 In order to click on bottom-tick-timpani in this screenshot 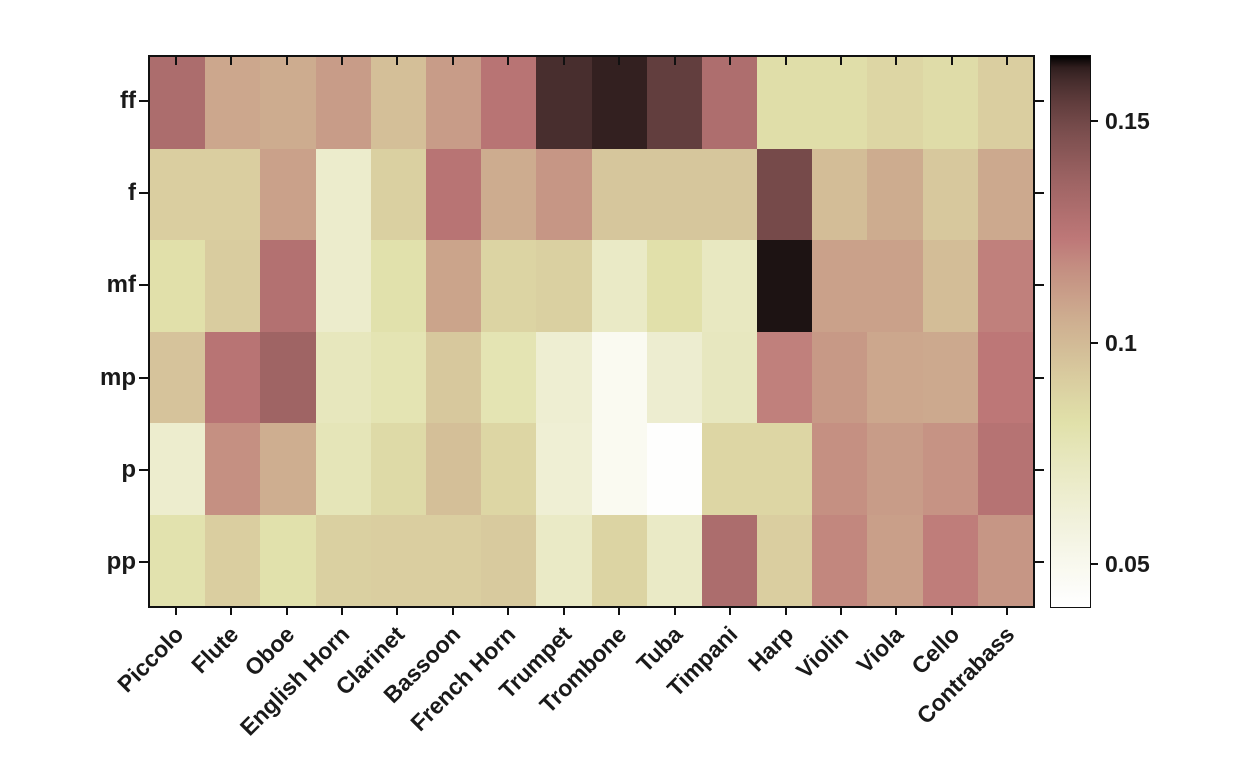, I will do `click(730, 611)`.